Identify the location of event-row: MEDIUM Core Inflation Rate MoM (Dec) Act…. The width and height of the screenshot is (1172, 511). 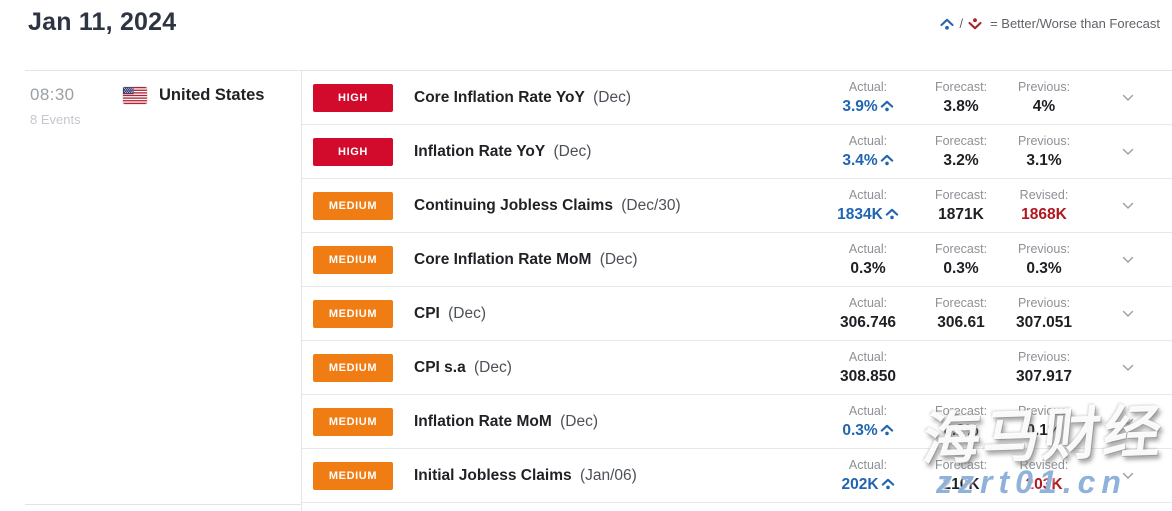
(737, 260).